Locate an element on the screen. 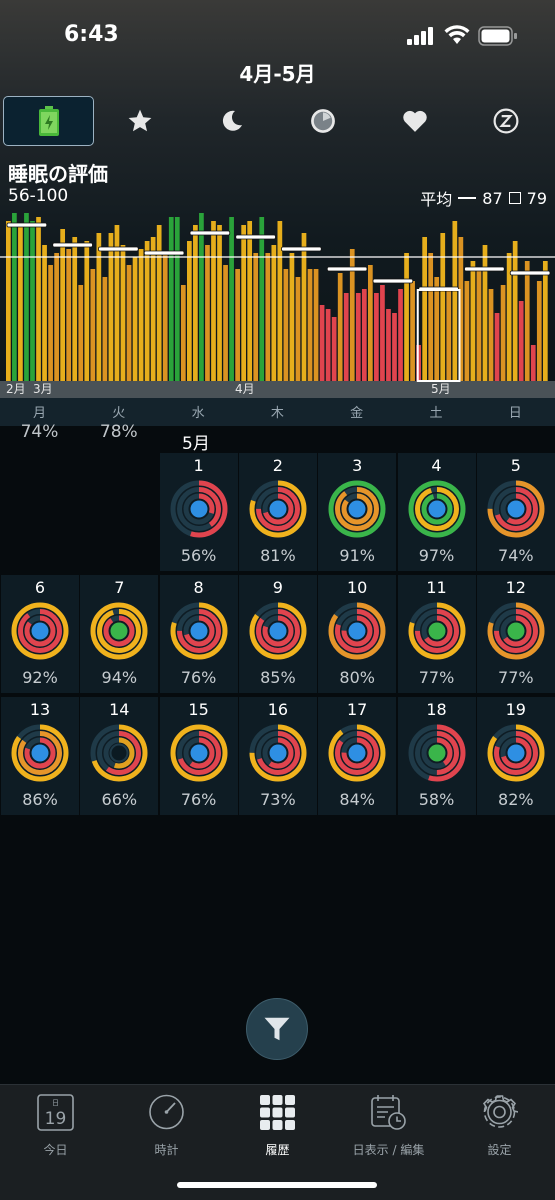 This screenshot has height=1200, width=555. heart-icon is located at coordinates (414, 121).